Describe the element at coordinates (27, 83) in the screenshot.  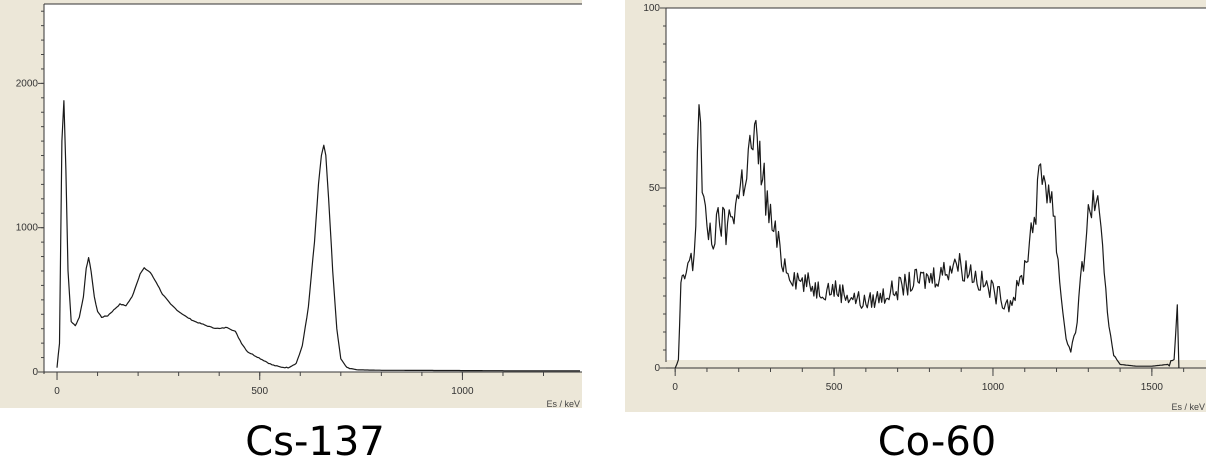
I see `cs137-y-tick-label: 2000` at that location.